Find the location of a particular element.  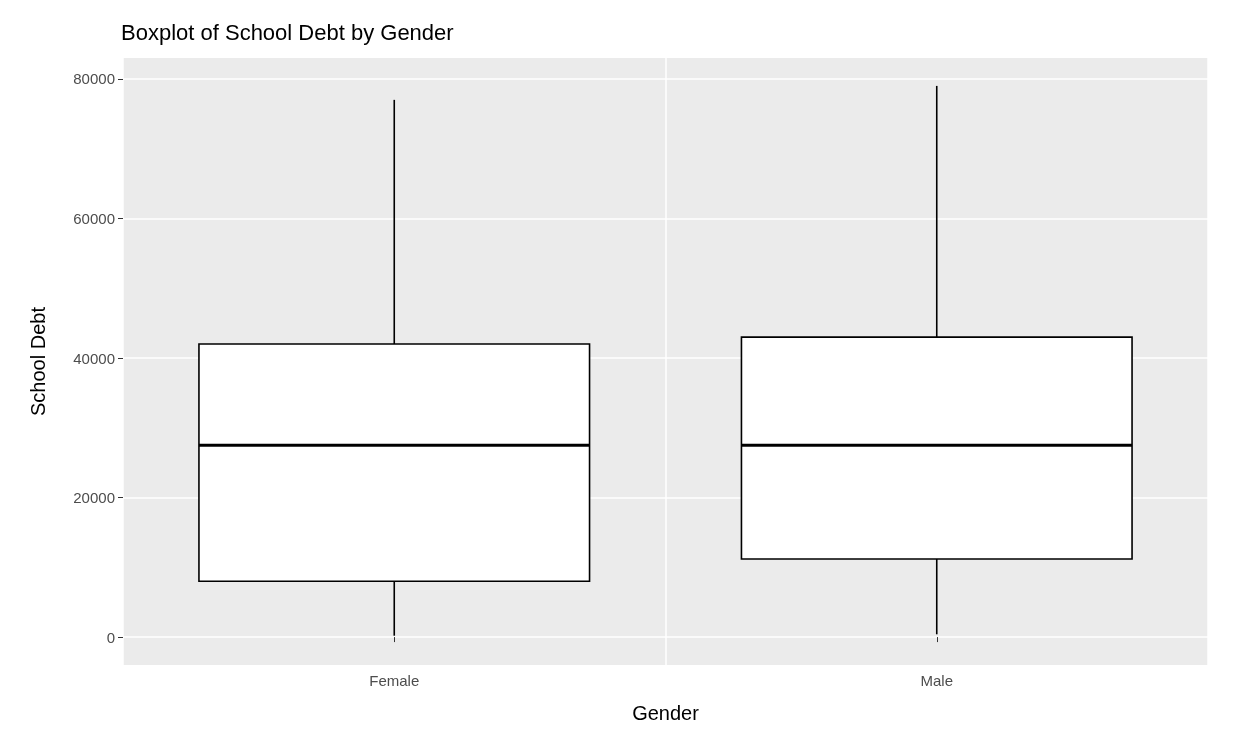

y-tick-label: 60000 is located at coordinates (94, 218).